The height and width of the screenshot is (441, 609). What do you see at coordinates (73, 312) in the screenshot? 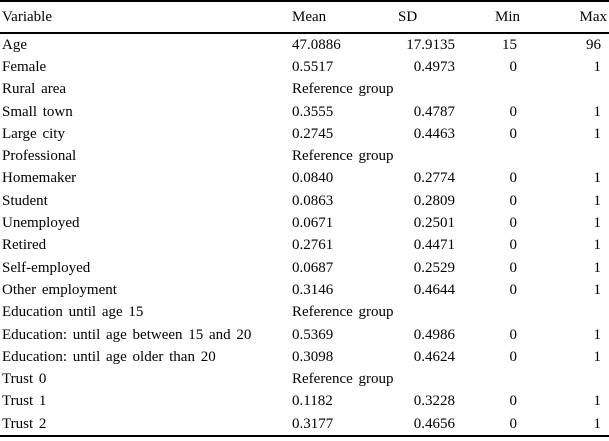
I see `cell-variable: Education until age 15` at bounding box center [73, 312].